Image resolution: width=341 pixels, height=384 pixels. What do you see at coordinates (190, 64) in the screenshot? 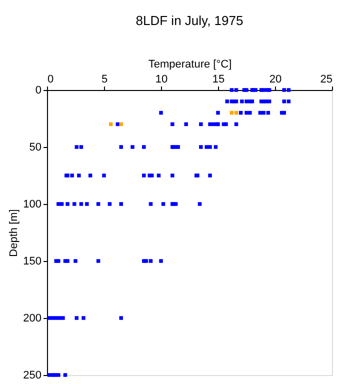
I see `x-axis-title: Temperature [°C]` at bounding box center [190, 64].